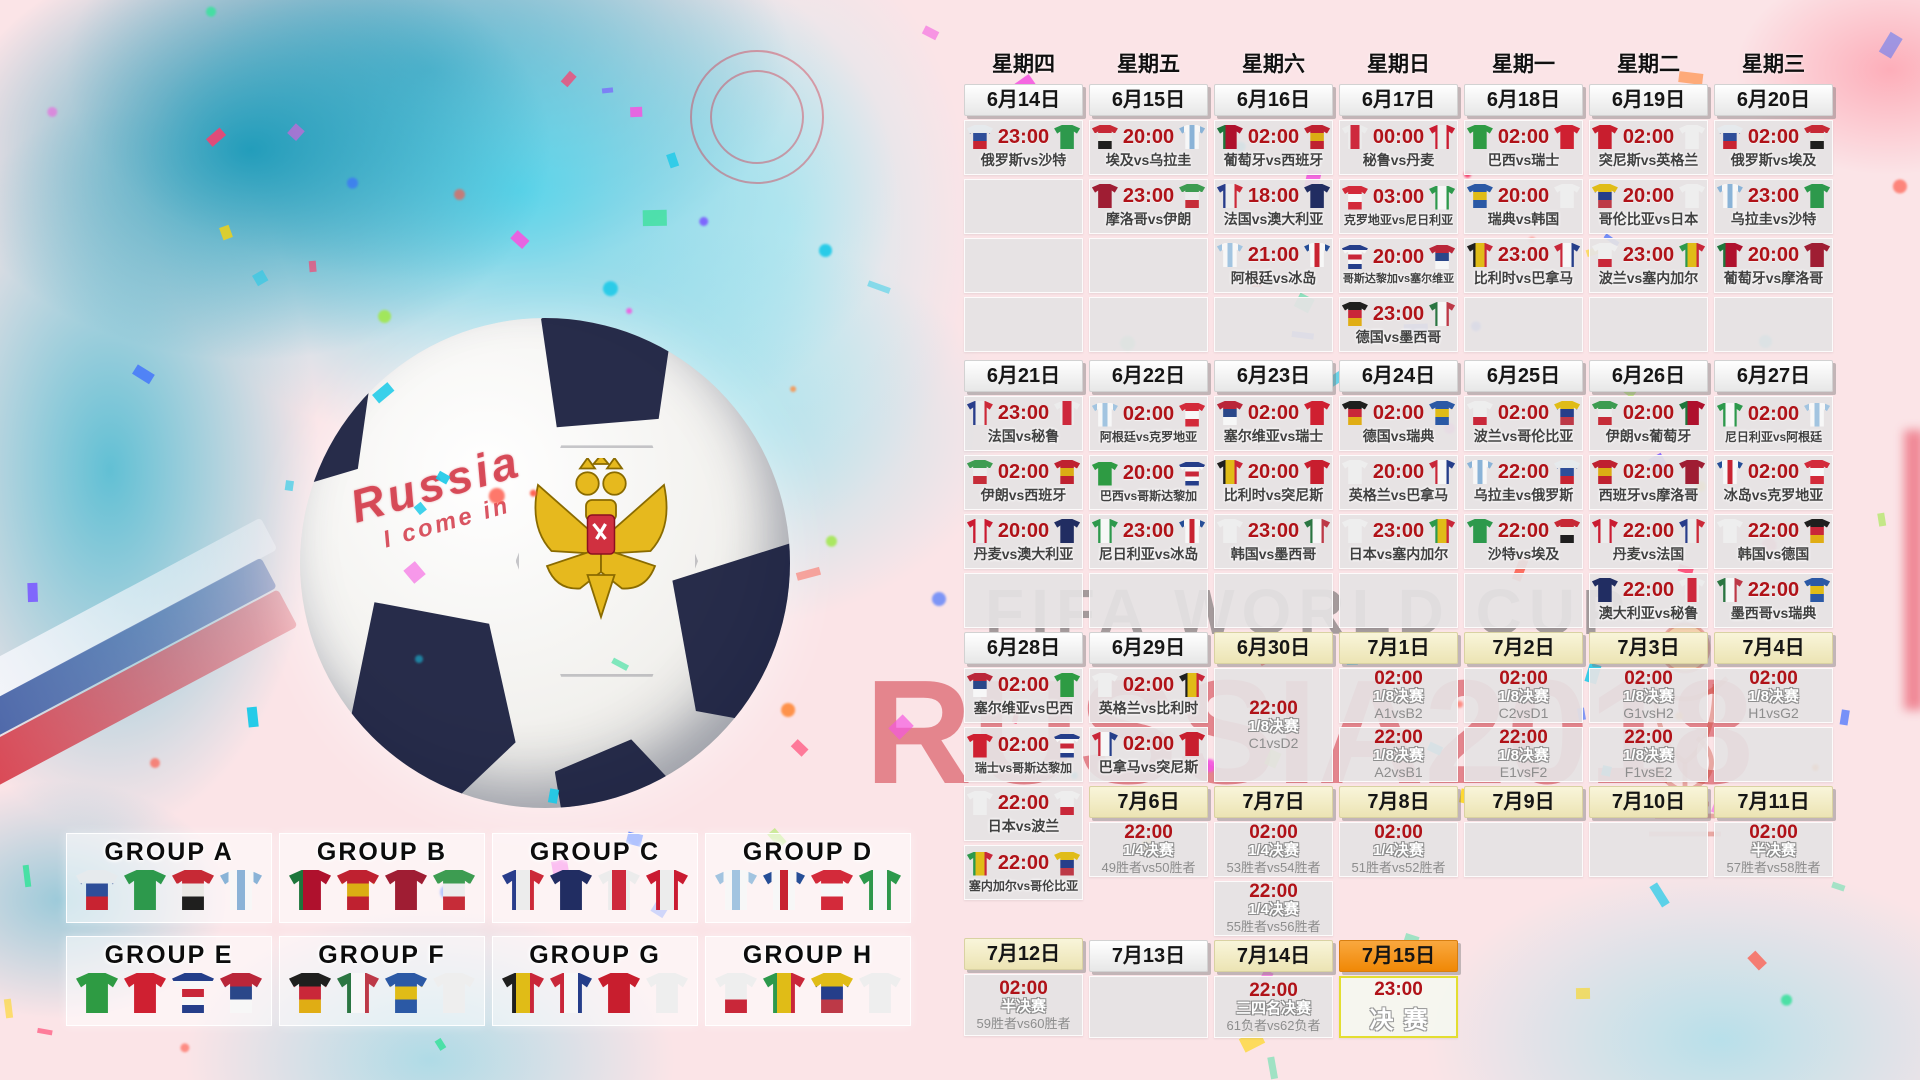 This screenshot has width=1920, height=1080. What do you see at coordinates (1648, 376) in the screenshot?
I see `date-button-6月26日: 6月26日` at bounding box center [1648, 376].